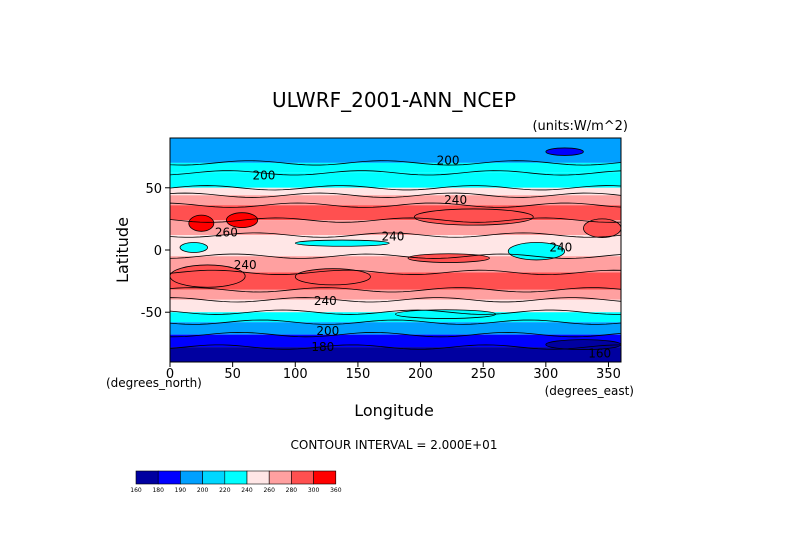  Describe the element at coordinates (225, 490) in the screenshot. I see `legend-level-label: 220` at that location.